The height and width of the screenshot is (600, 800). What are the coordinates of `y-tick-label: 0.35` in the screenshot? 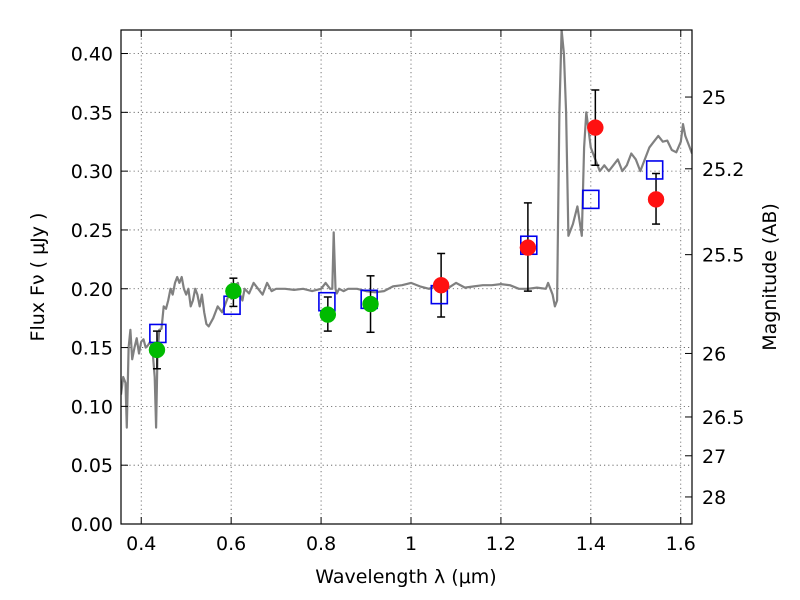 It's located at (92, 113).